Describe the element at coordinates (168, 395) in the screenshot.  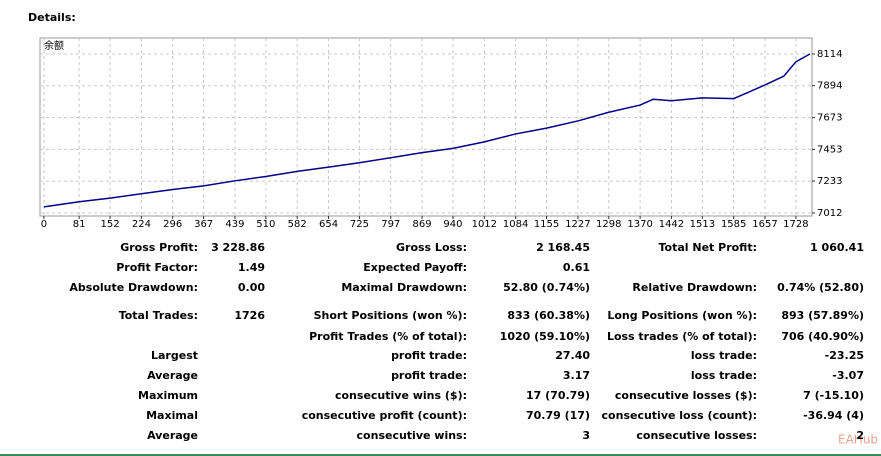
I see `stat-label: Maximum` at that location.